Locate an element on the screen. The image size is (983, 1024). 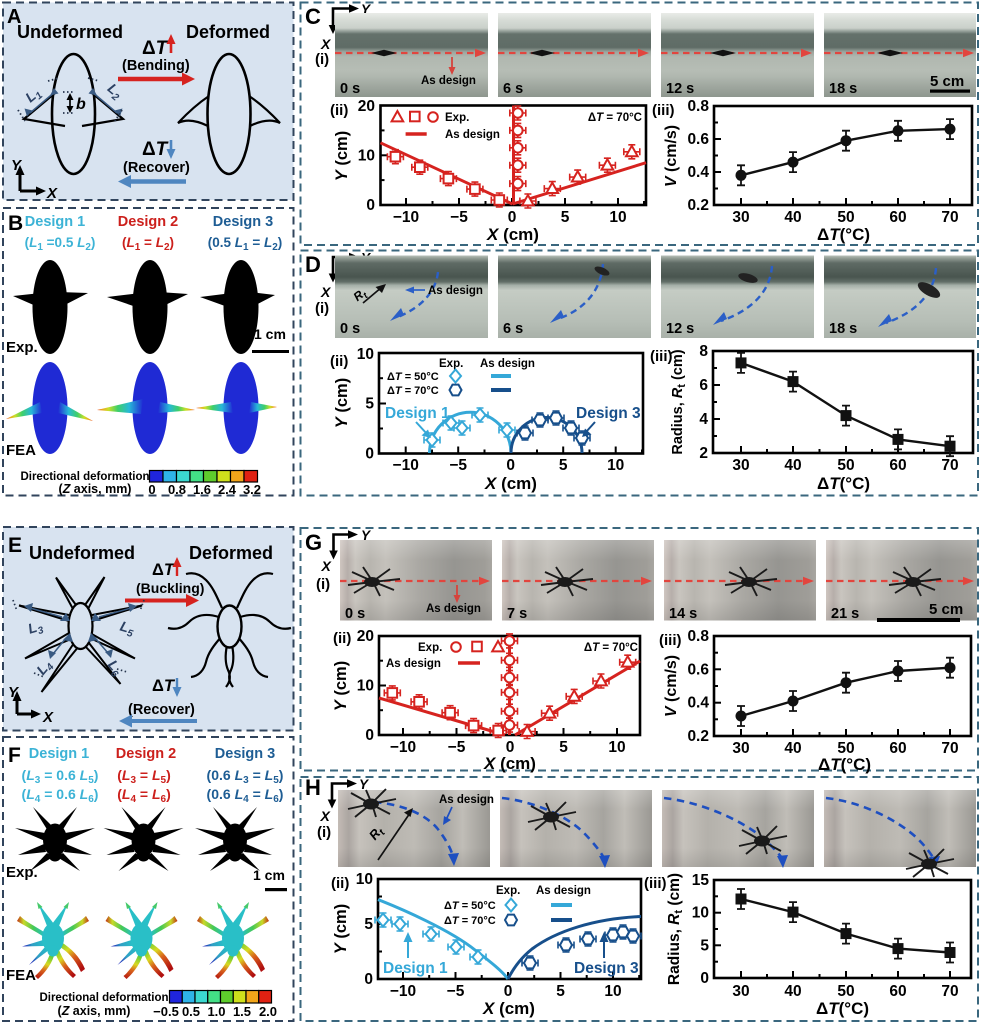
svg-text: 15 is located at coordinates (701, 880).